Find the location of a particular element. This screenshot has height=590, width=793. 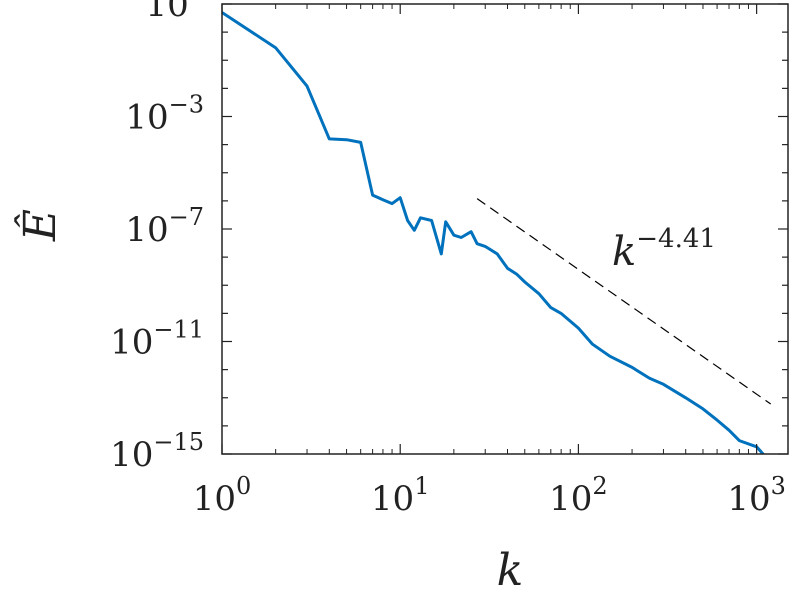

y-tick-label: 101 is located at coordinates (174, 12).